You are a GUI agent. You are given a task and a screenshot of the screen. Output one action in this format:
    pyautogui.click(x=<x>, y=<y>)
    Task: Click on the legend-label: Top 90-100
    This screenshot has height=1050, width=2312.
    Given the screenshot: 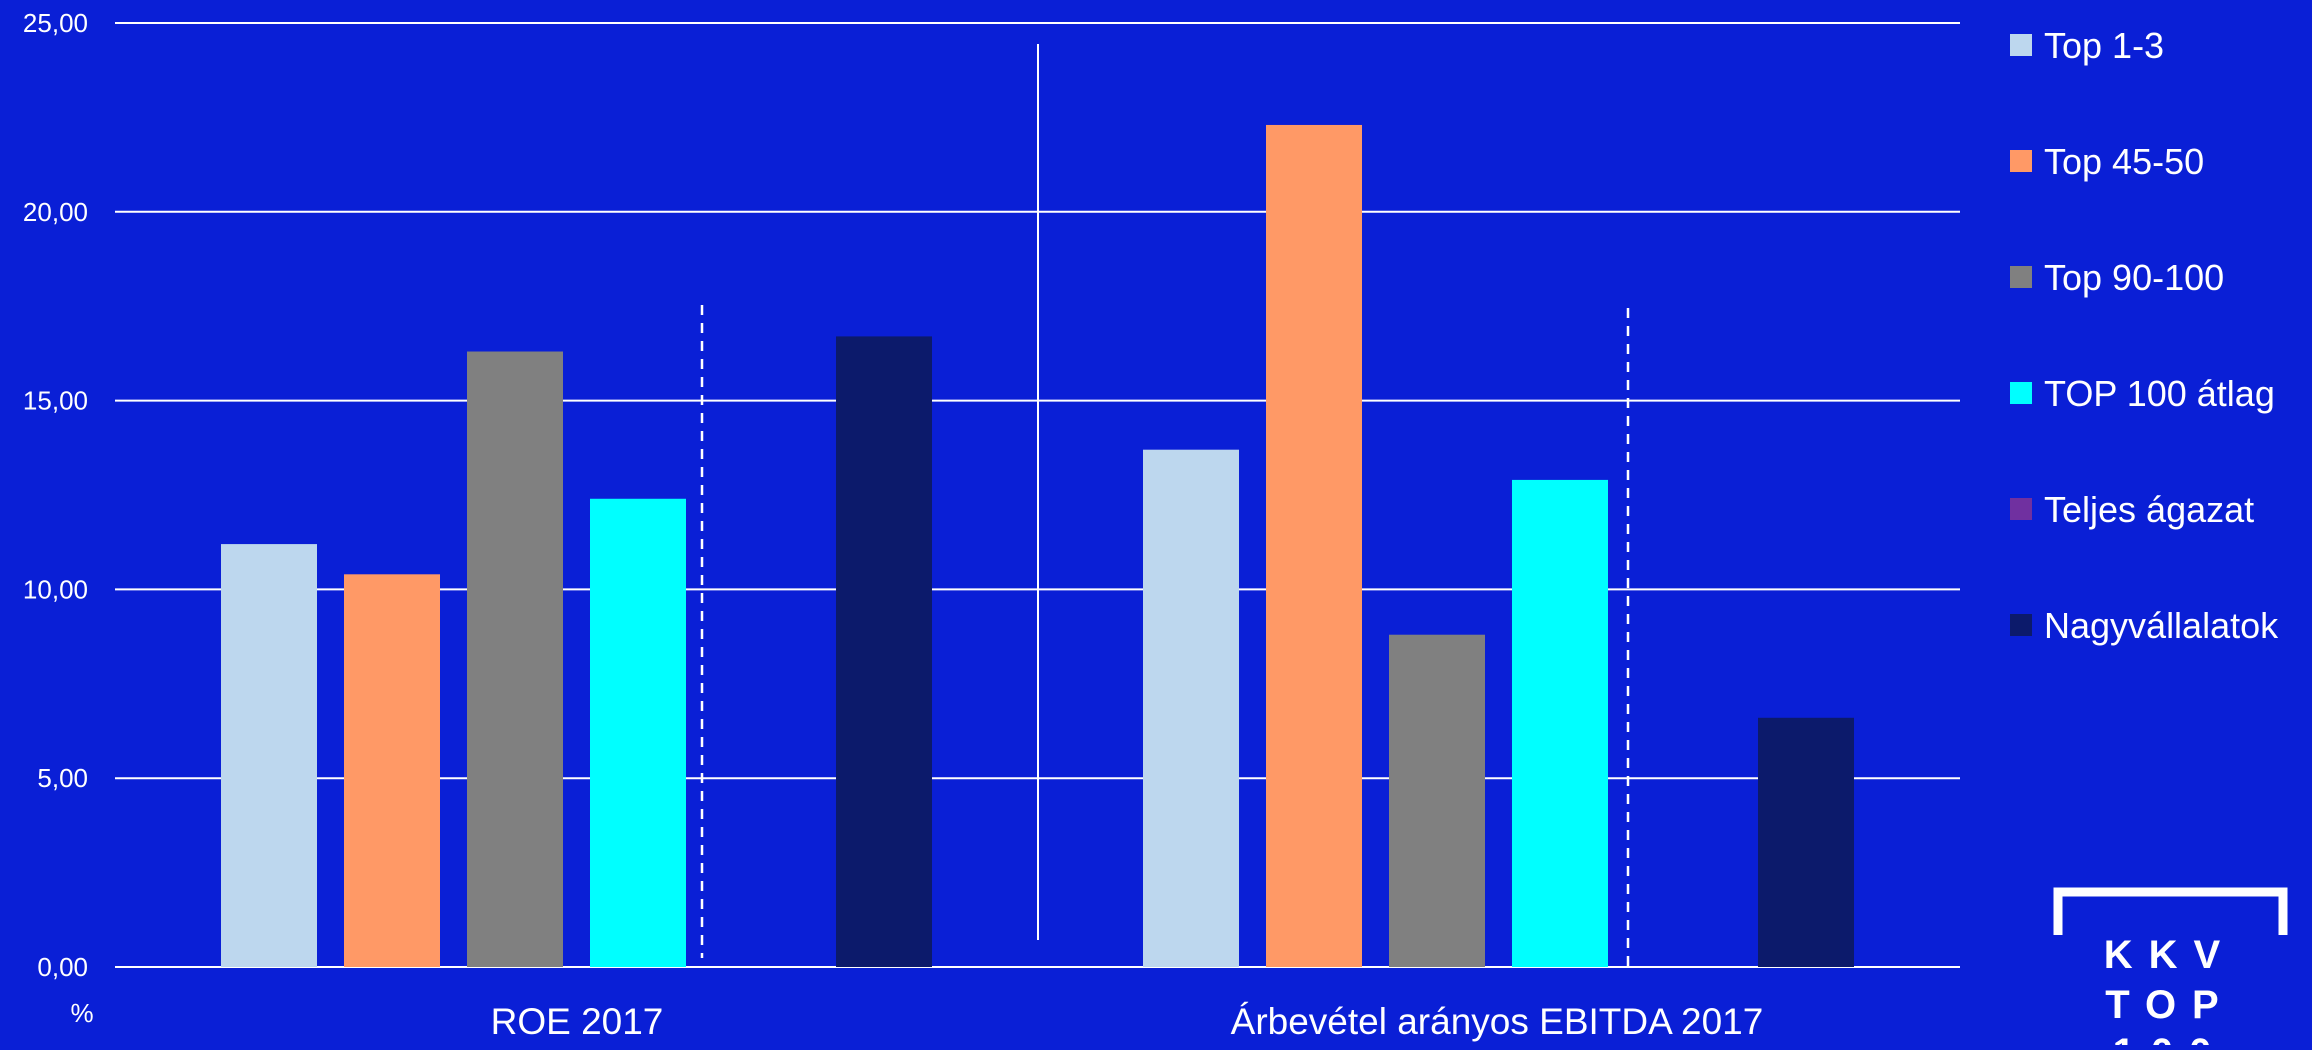 What is the action you would take?
    pyautogui.click(x=2134, y=277)
    